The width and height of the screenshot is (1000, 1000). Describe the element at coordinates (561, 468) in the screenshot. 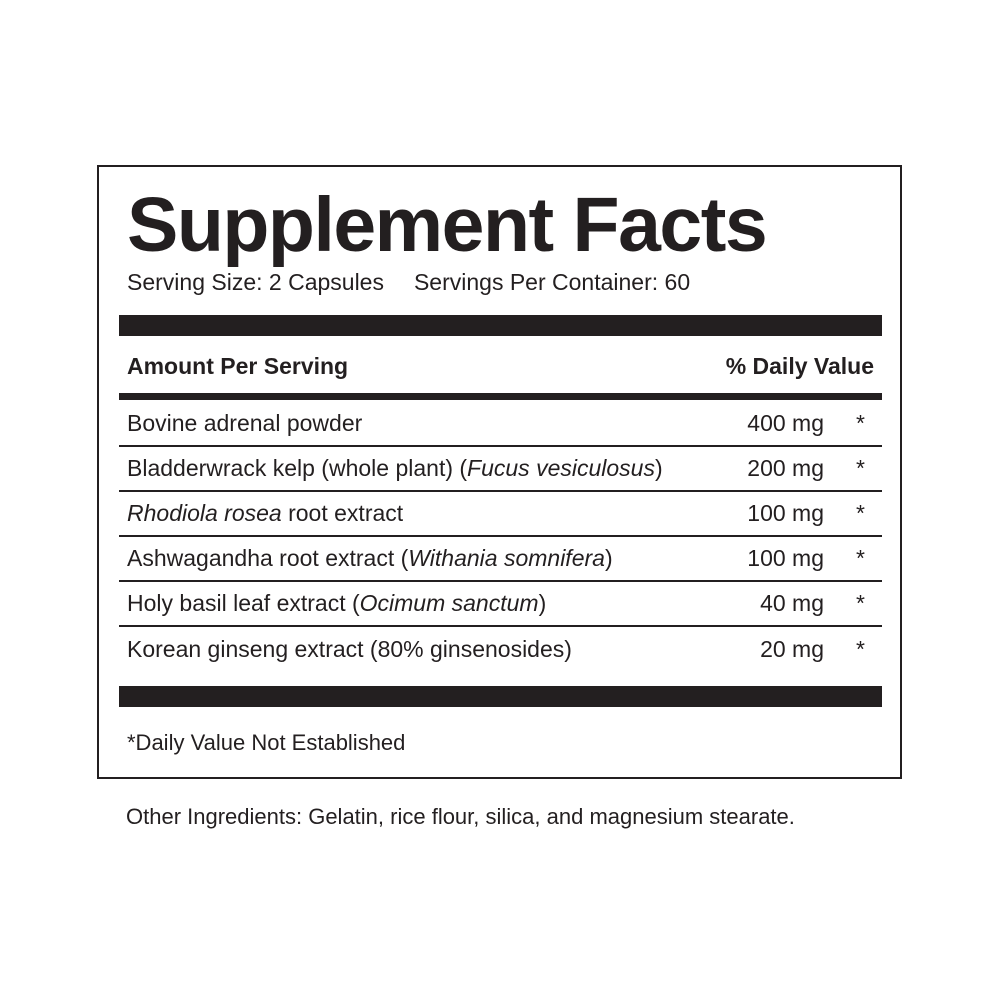

I see `ingredient-latin-name: Fucus vesiculosus` at that location.